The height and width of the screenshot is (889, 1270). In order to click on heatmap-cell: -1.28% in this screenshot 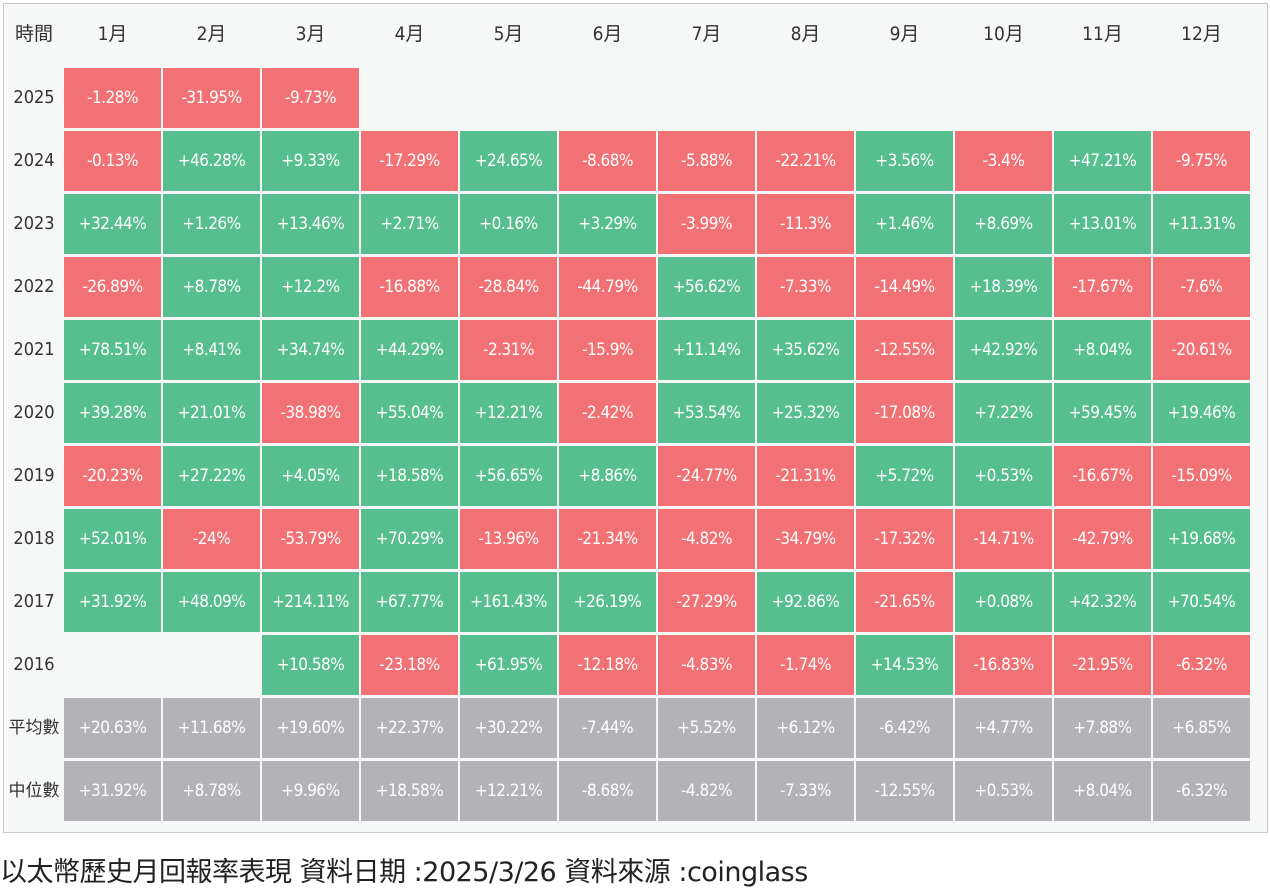, I will do `click(112, 98)`.